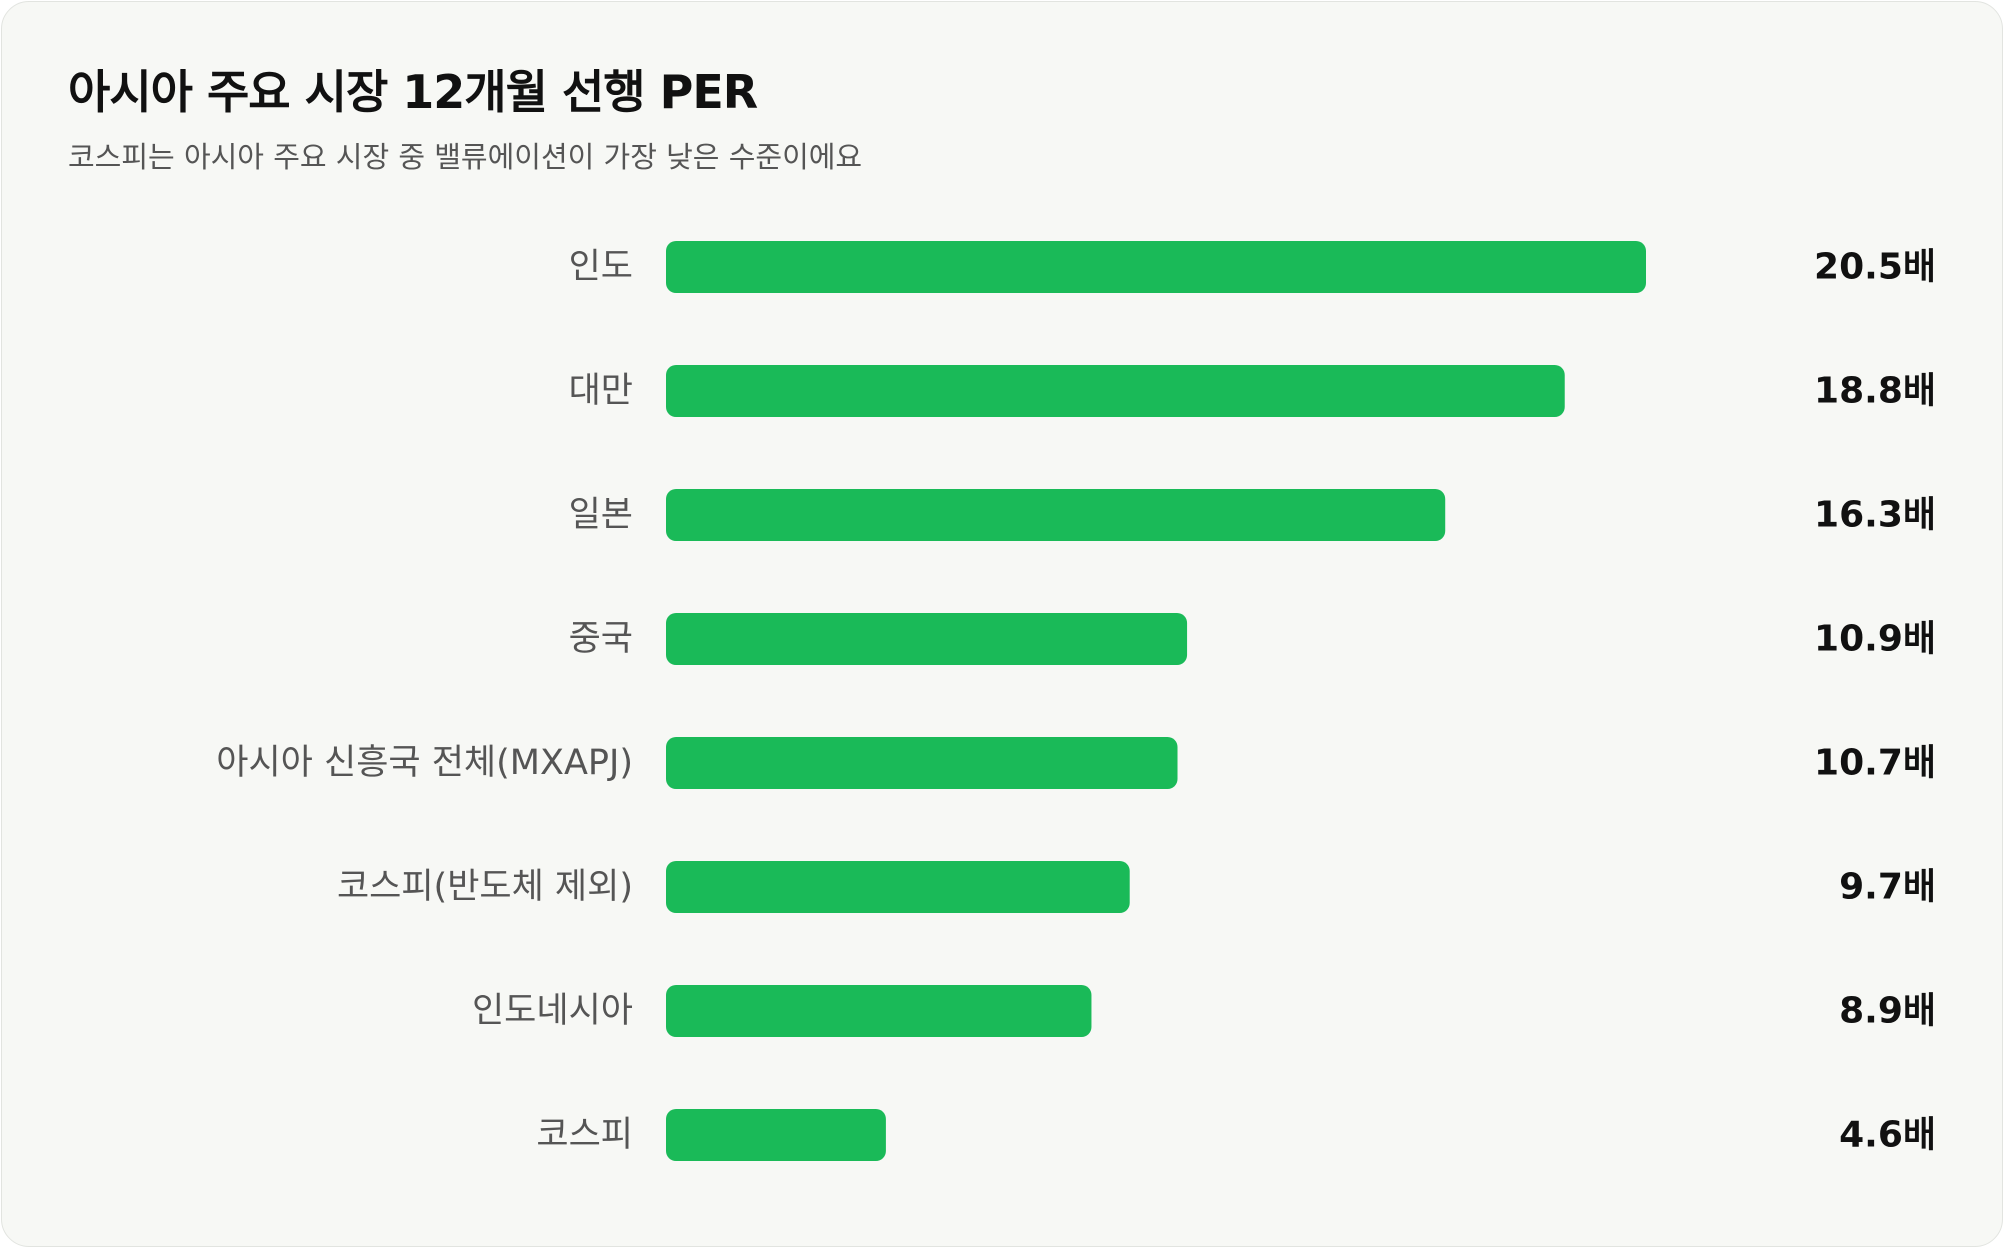 The width and height of the screenshot is (2004, 1248). What do you see at coordinates (424, 763) in the screenshot?
I see `category-label: 아시아 신흥국 전체(MXAPJ)` at bounding box center [424, 763].